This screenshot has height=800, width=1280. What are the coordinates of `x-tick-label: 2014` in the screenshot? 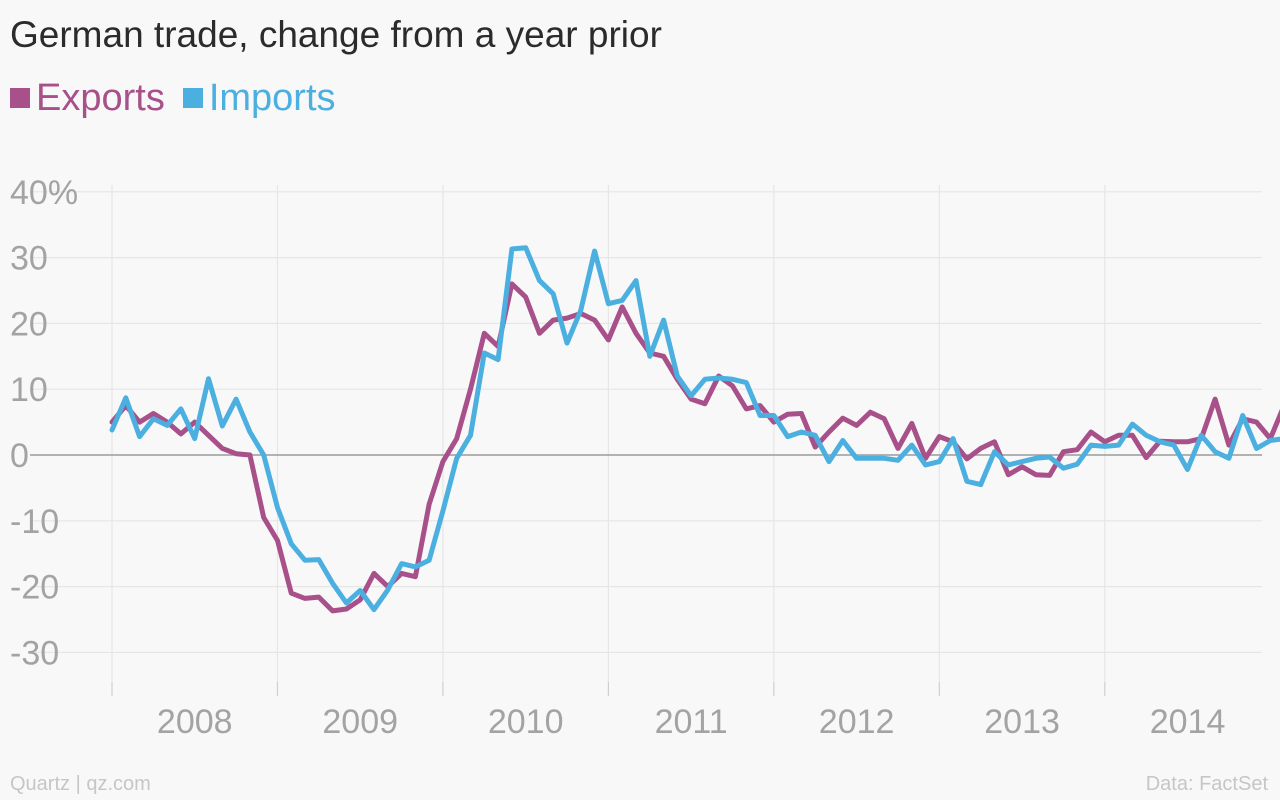 It's located at (1188, 722).